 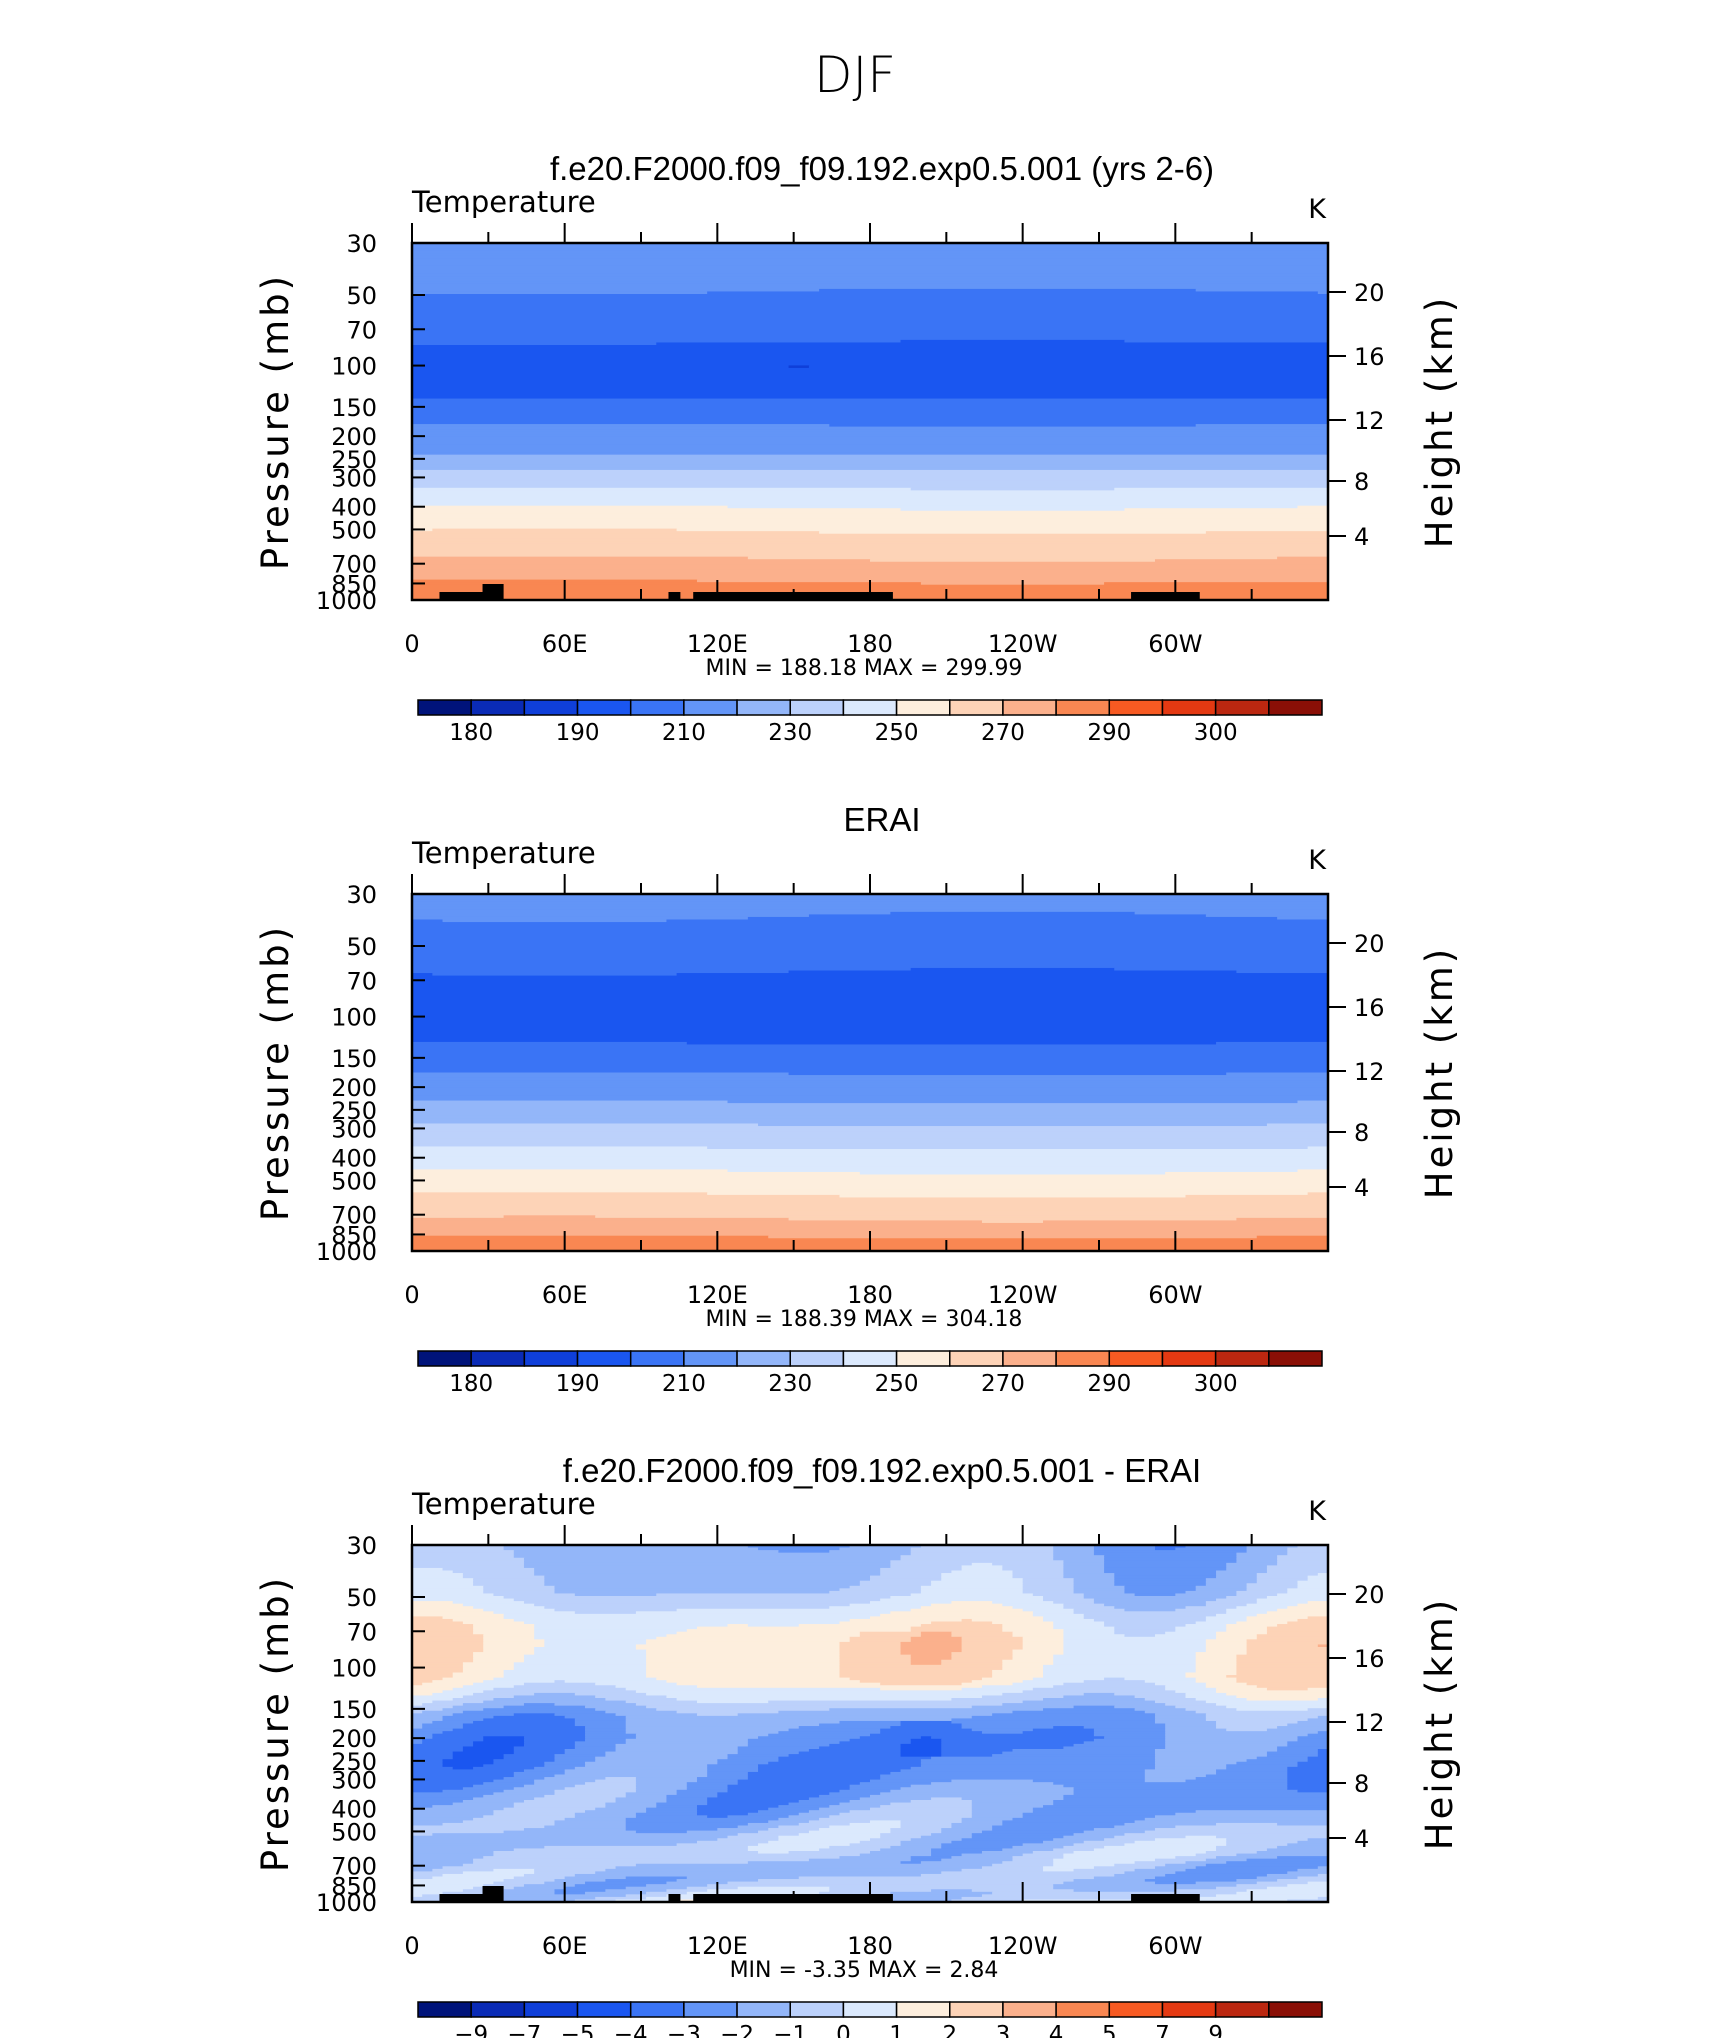 What do you see at coordinates (354, 1059) in the screenshot?
I see `ytick-label: 150` at bounding box center [354, 1059].